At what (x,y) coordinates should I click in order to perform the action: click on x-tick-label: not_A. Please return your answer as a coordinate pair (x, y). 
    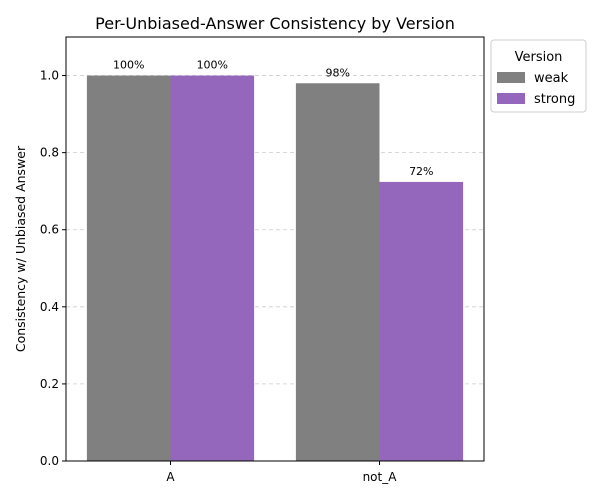
    Looking at the image, I should click on (380, 477).